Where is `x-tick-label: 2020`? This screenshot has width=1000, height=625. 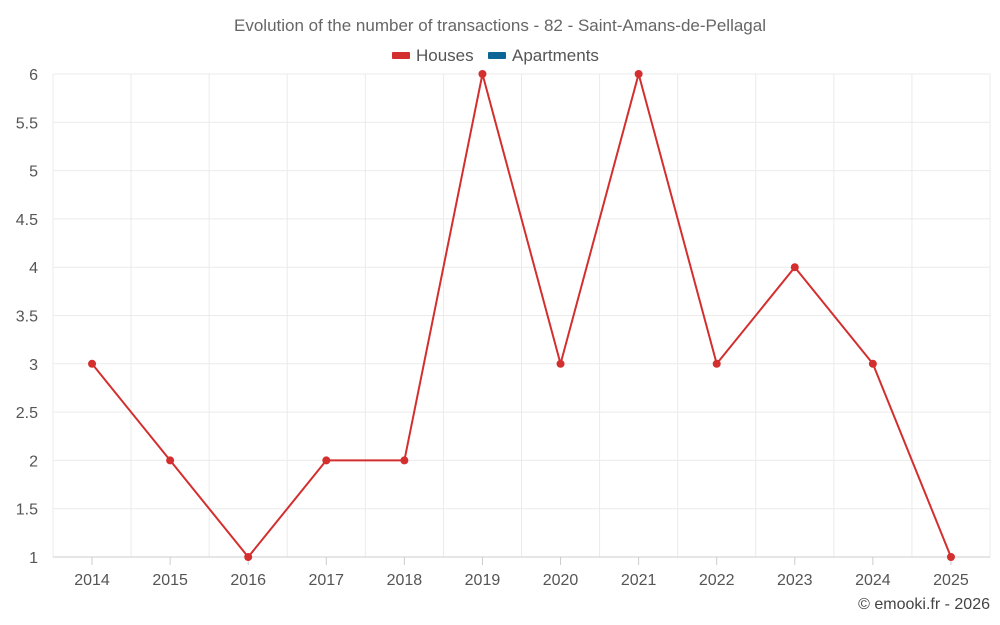 x-tick-label: 2020 is located at coordinates (561, 580).